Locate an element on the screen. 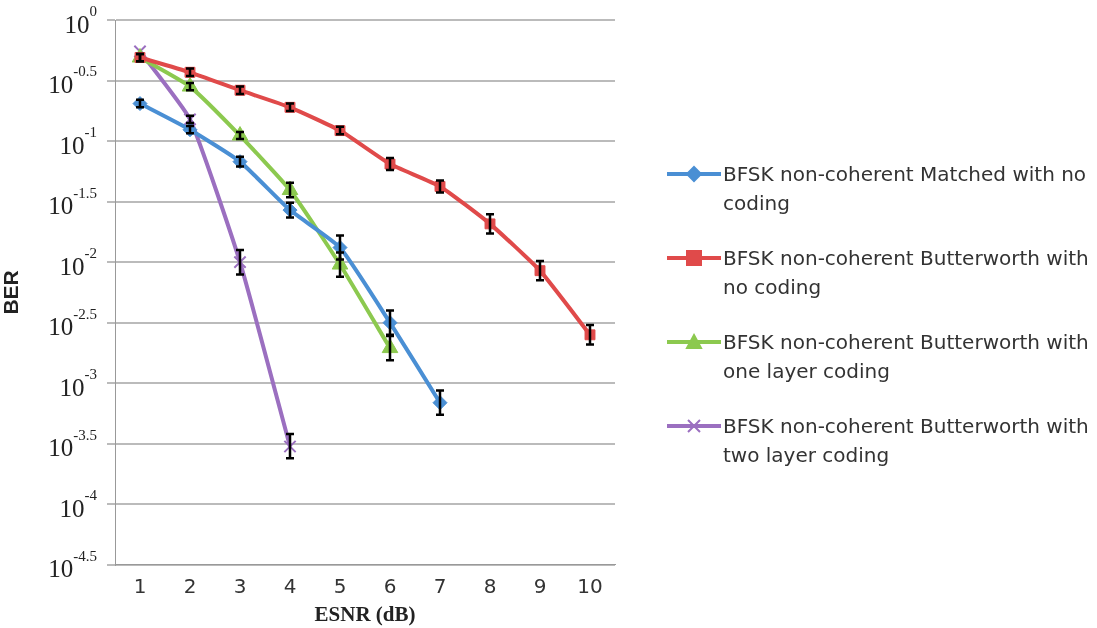 This screenshot has height=628, width=1097. x-tick-label: 2 is located at coordinates (190, 586).